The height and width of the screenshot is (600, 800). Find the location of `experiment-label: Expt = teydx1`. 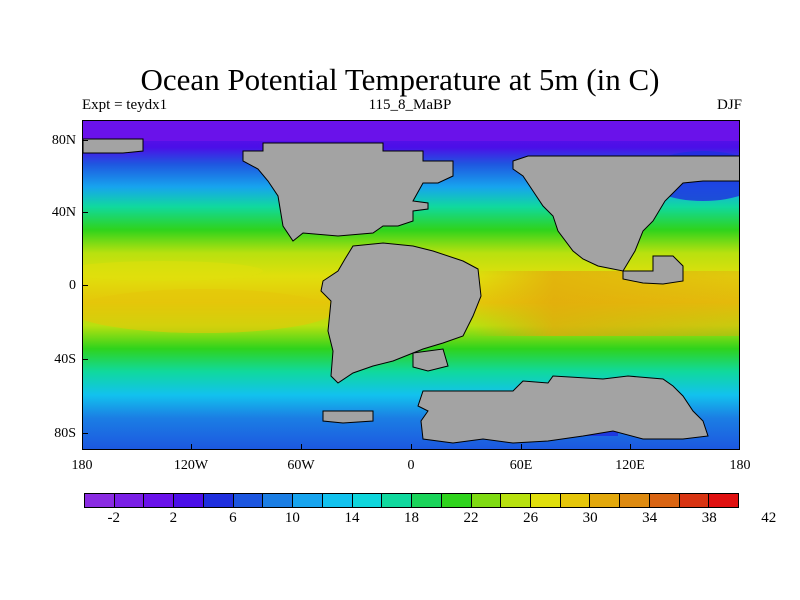

experiment-label: Expt = teydx1 is located at coordinates (125, 105).